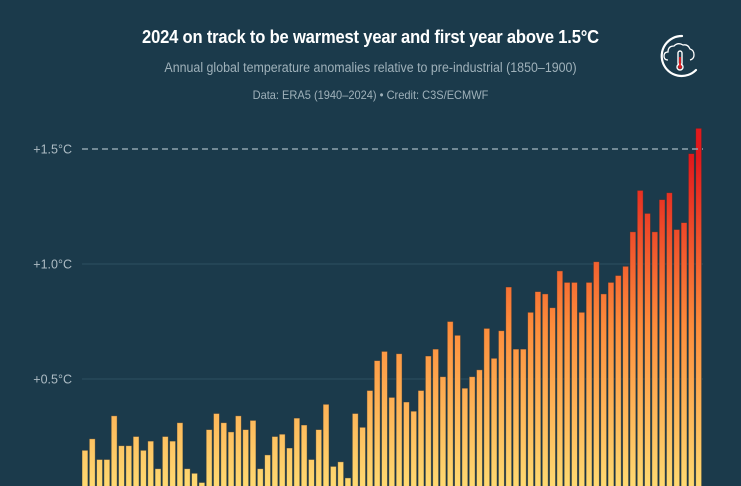 This screenshot has width=741, height=486. I want to click on bar-1973, so click(326, 444).